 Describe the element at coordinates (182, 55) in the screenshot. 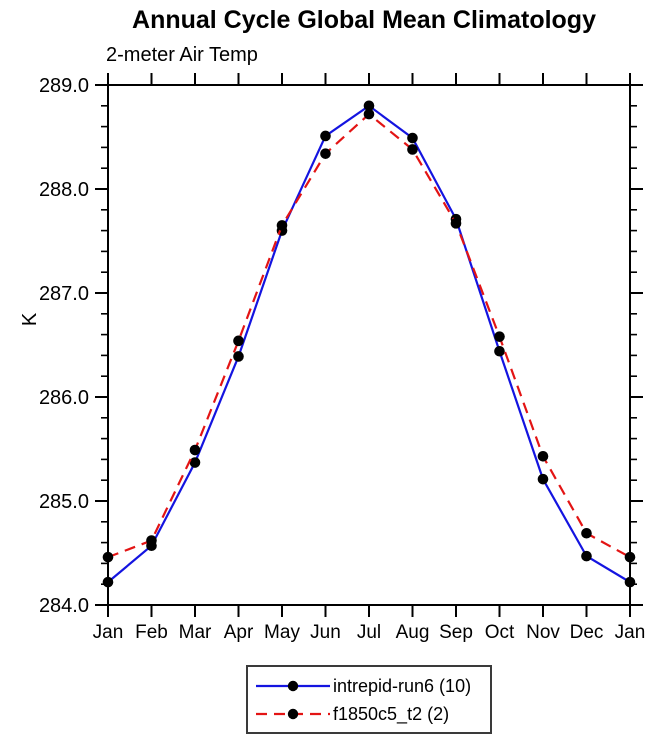

I see `chart-subtitle: 2-meter Air Temp` at that location.